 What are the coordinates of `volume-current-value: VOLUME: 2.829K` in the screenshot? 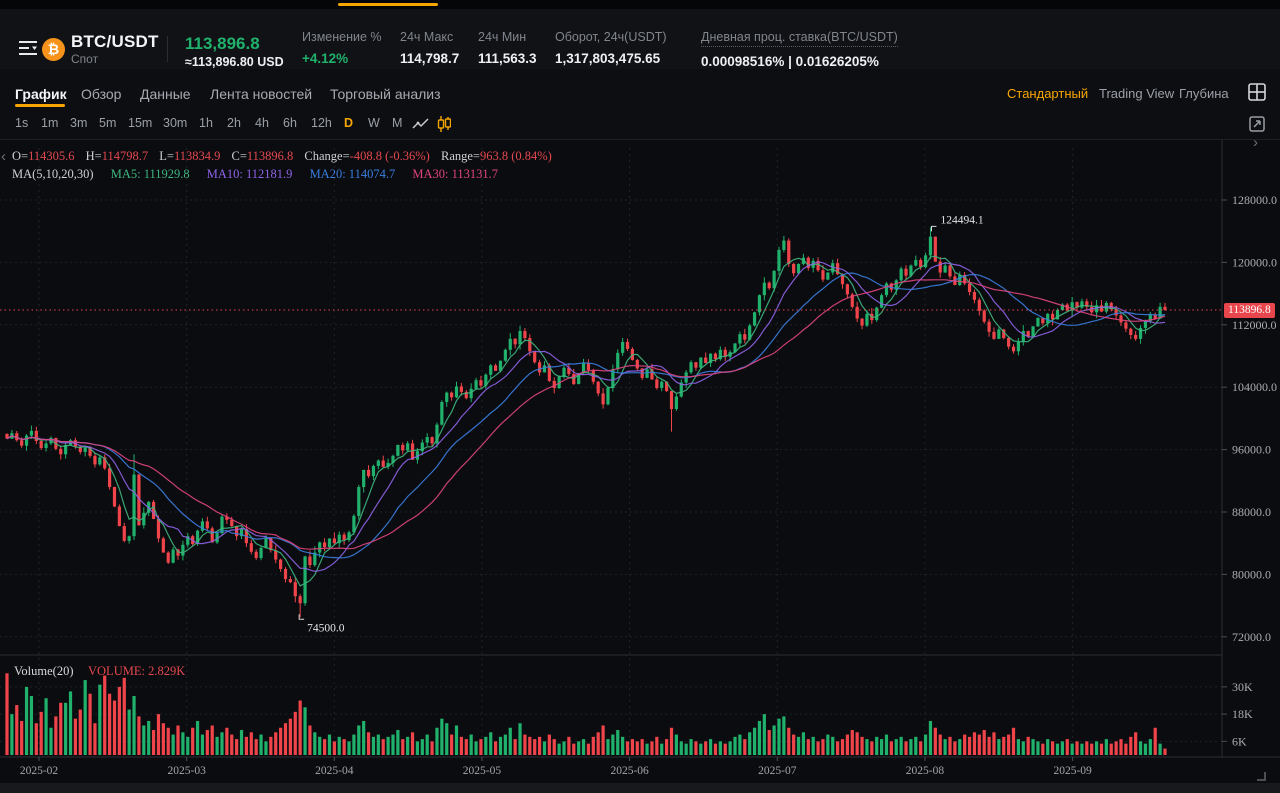 It's located at (137, 671).